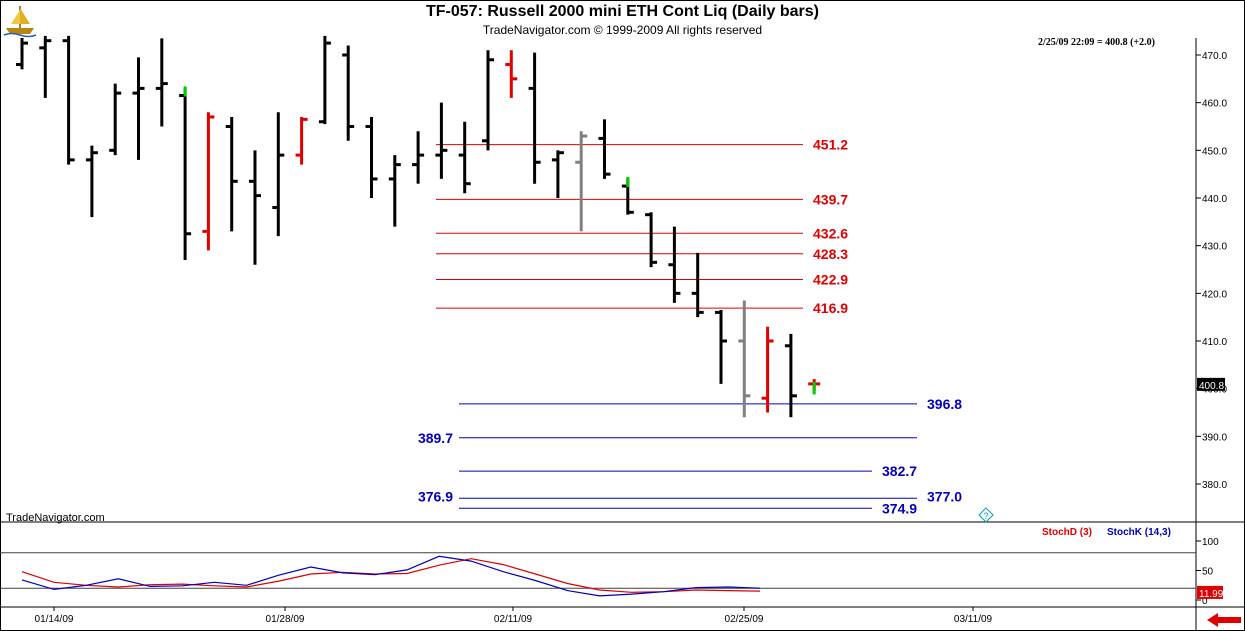 The image size is (1245, 631). I want to click on time-tick-label: 03/11/09, so click(973, 619).